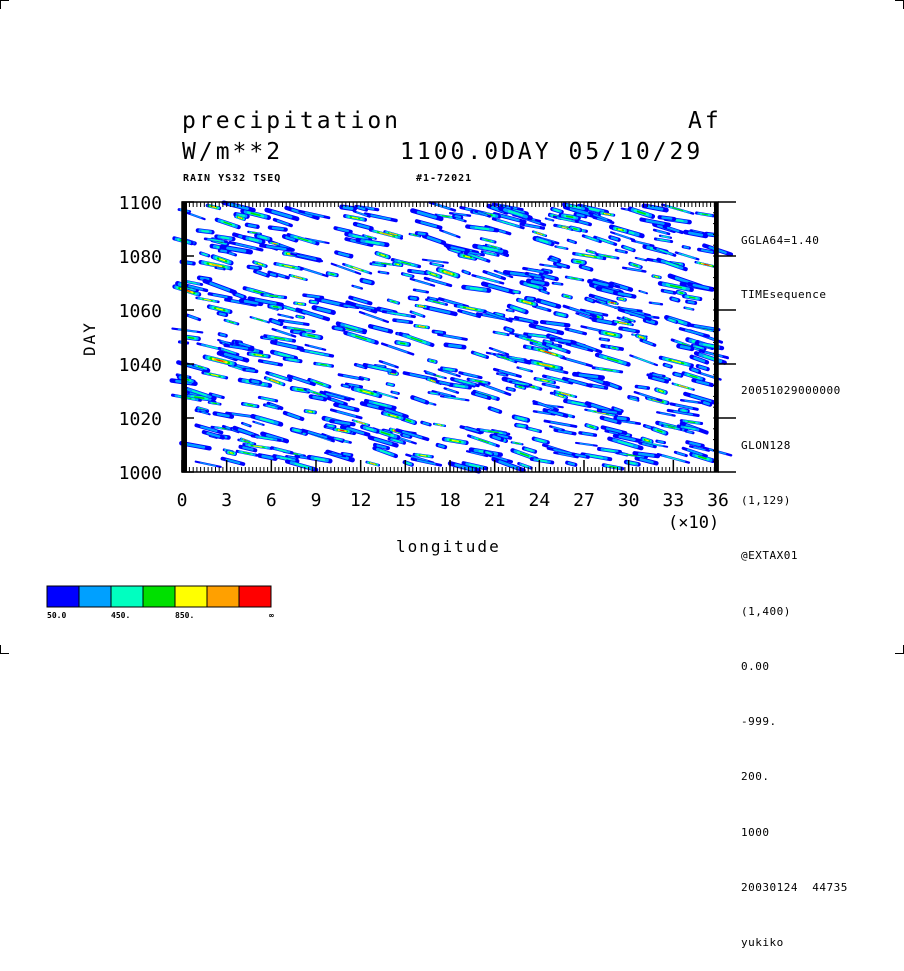  Describe the element at coordinates (794, 777) in the screenshot. I see `side-info-line: 200.` at that location.